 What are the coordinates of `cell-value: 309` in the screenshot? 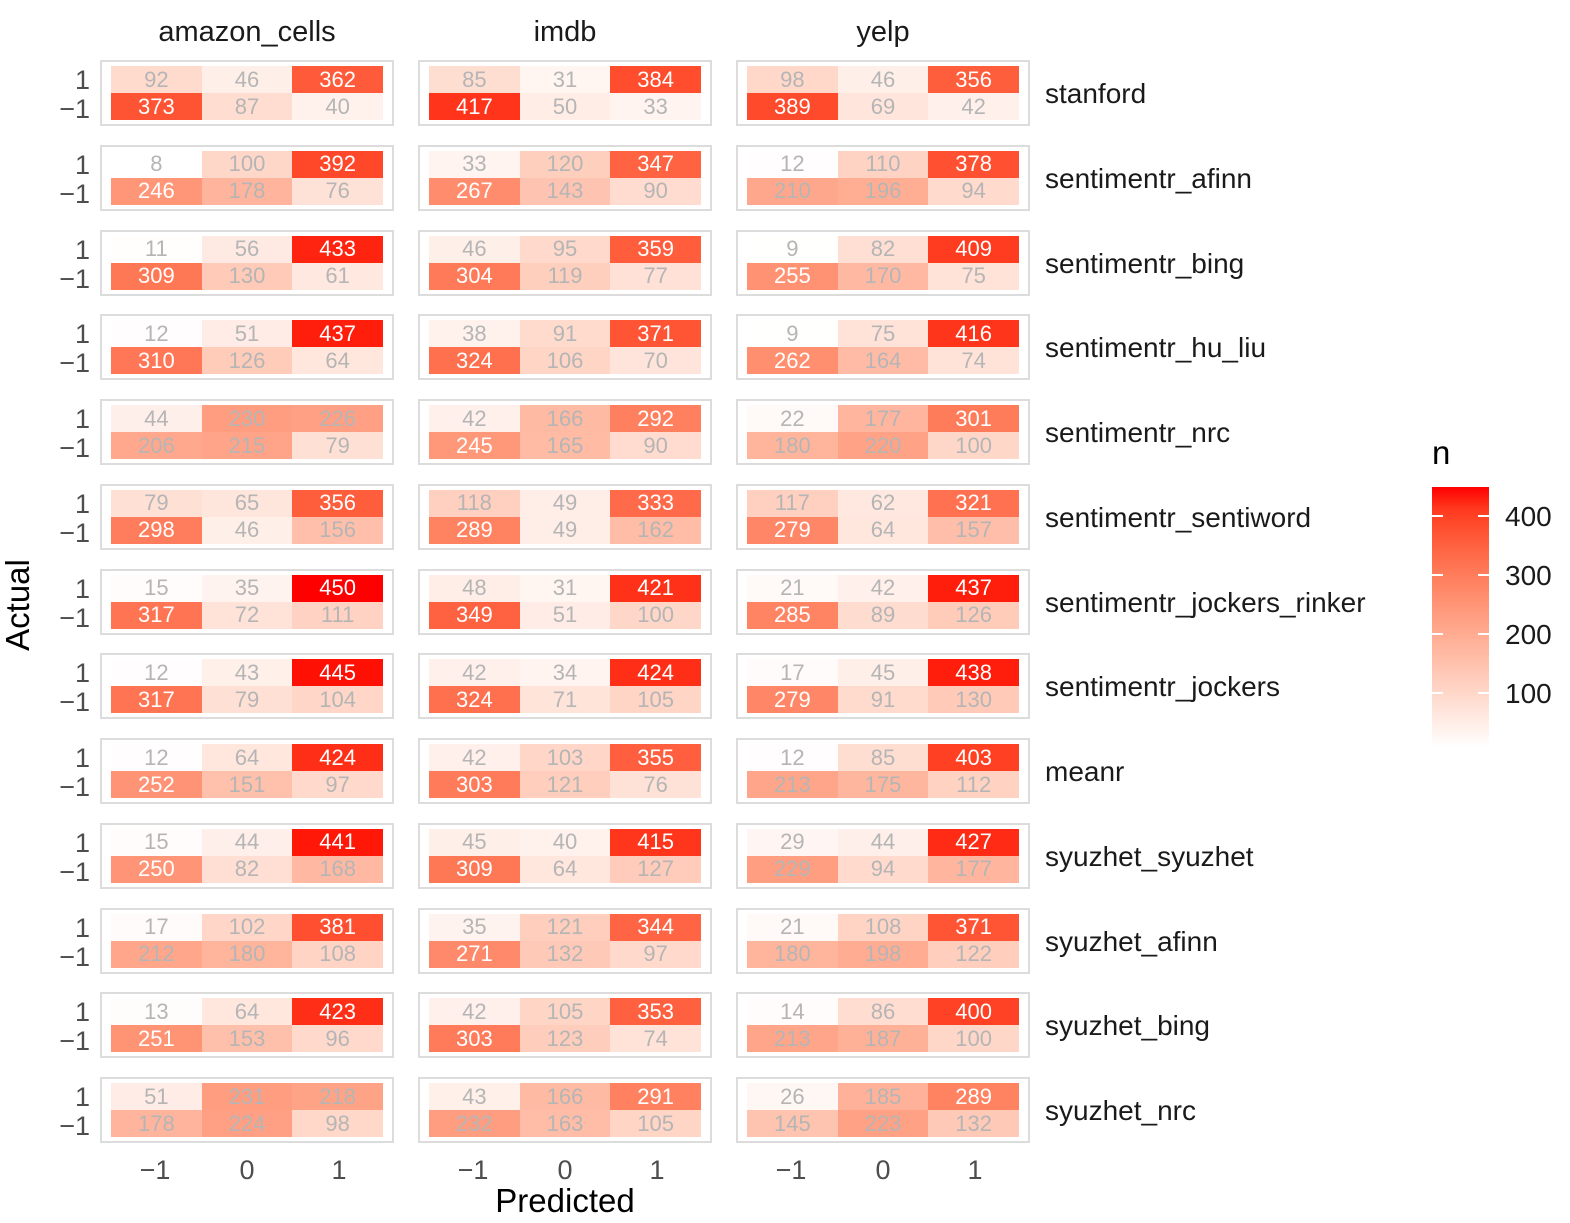 It's located at (156, 276).